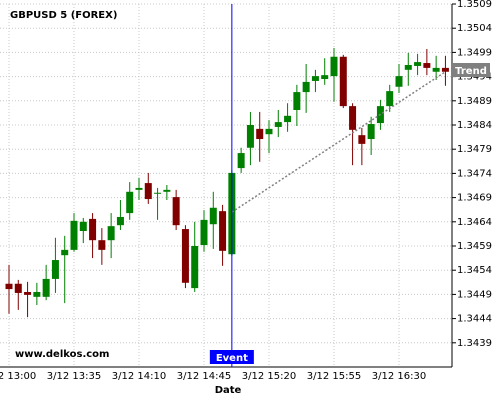 The width and height of the screenshot is (500, 400). What do you see at coordinates (228, 390) in the screenshot?
I see `x-axis-label: Date` at bounding box center [228, 390].